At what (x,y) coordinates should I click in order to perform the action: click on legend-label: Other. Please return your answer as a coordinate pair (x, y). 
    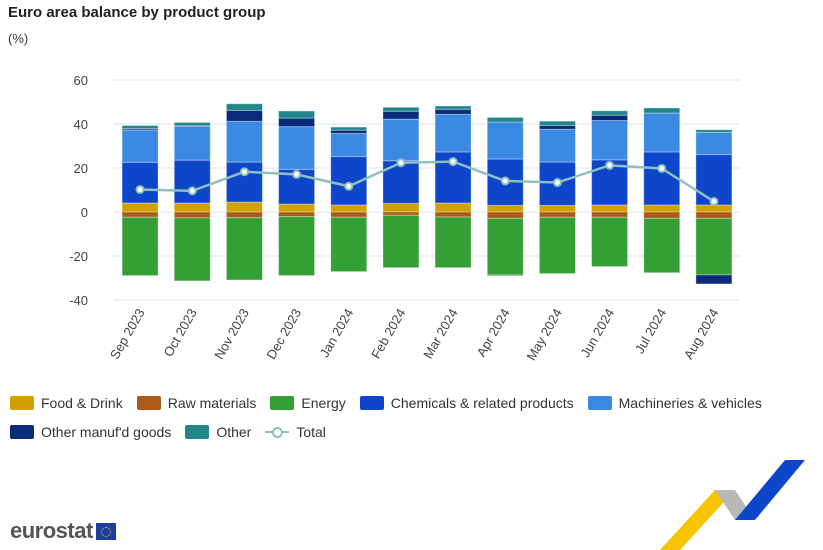
    Looking at the image, I should click on (234, 431).